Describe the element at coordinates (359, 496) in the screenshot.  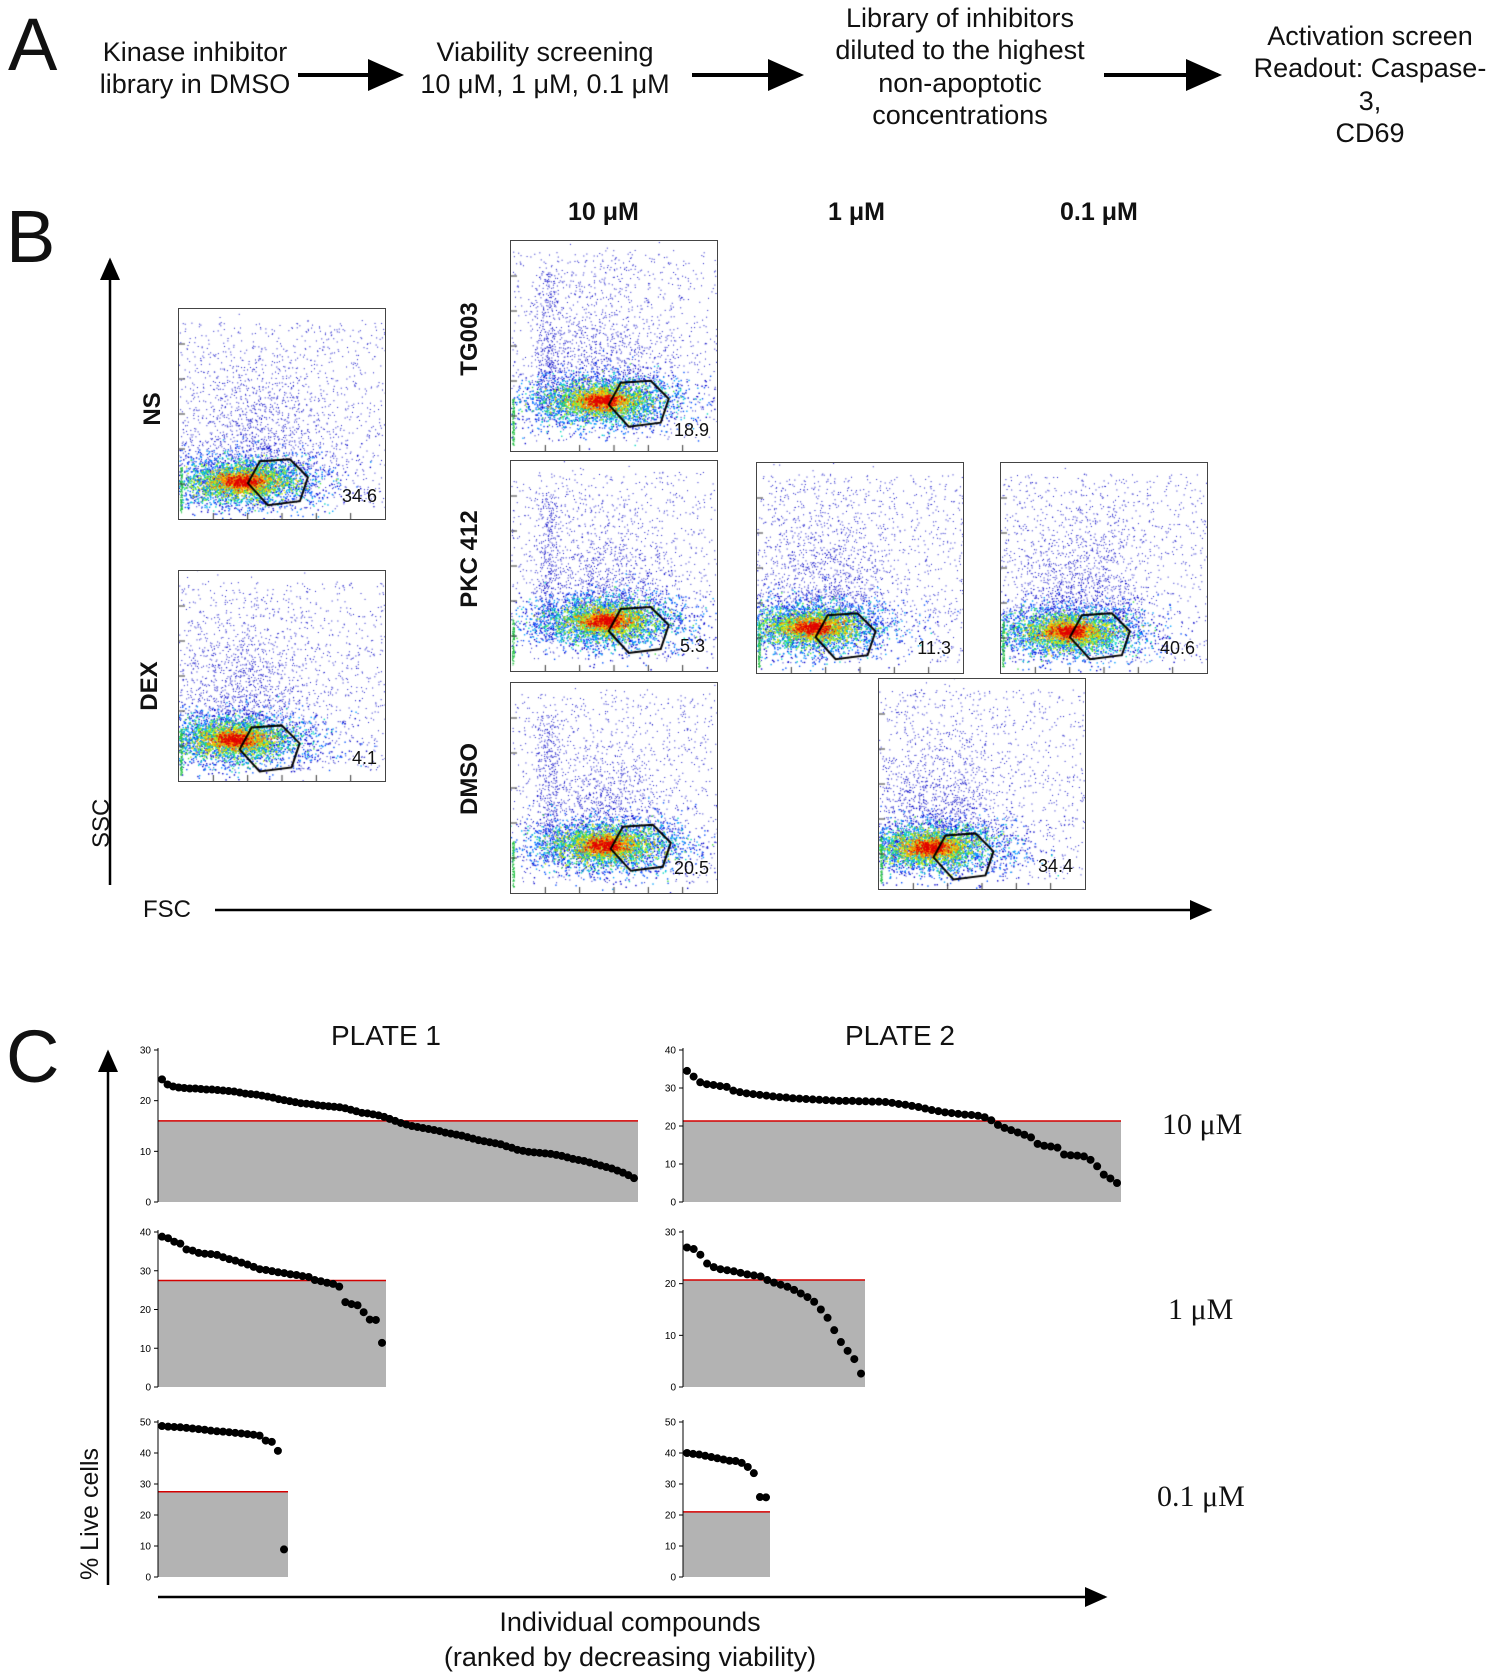
I see `gate-value: 34.6` at that location.